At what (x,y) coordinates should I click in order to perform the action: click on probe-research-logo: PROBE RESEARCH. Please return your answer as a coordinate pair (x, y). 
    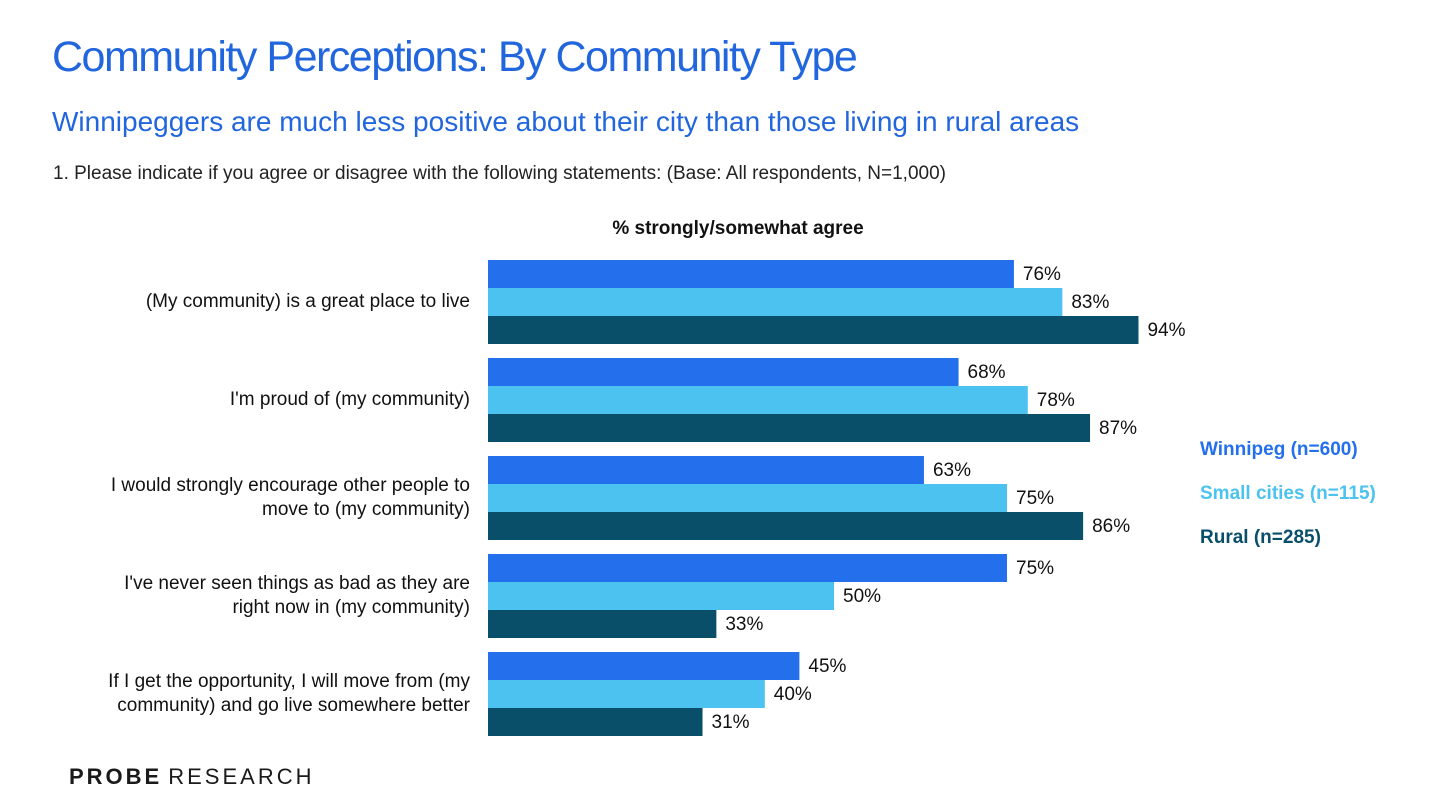
    Looking at the image, I should click on (192, 777).